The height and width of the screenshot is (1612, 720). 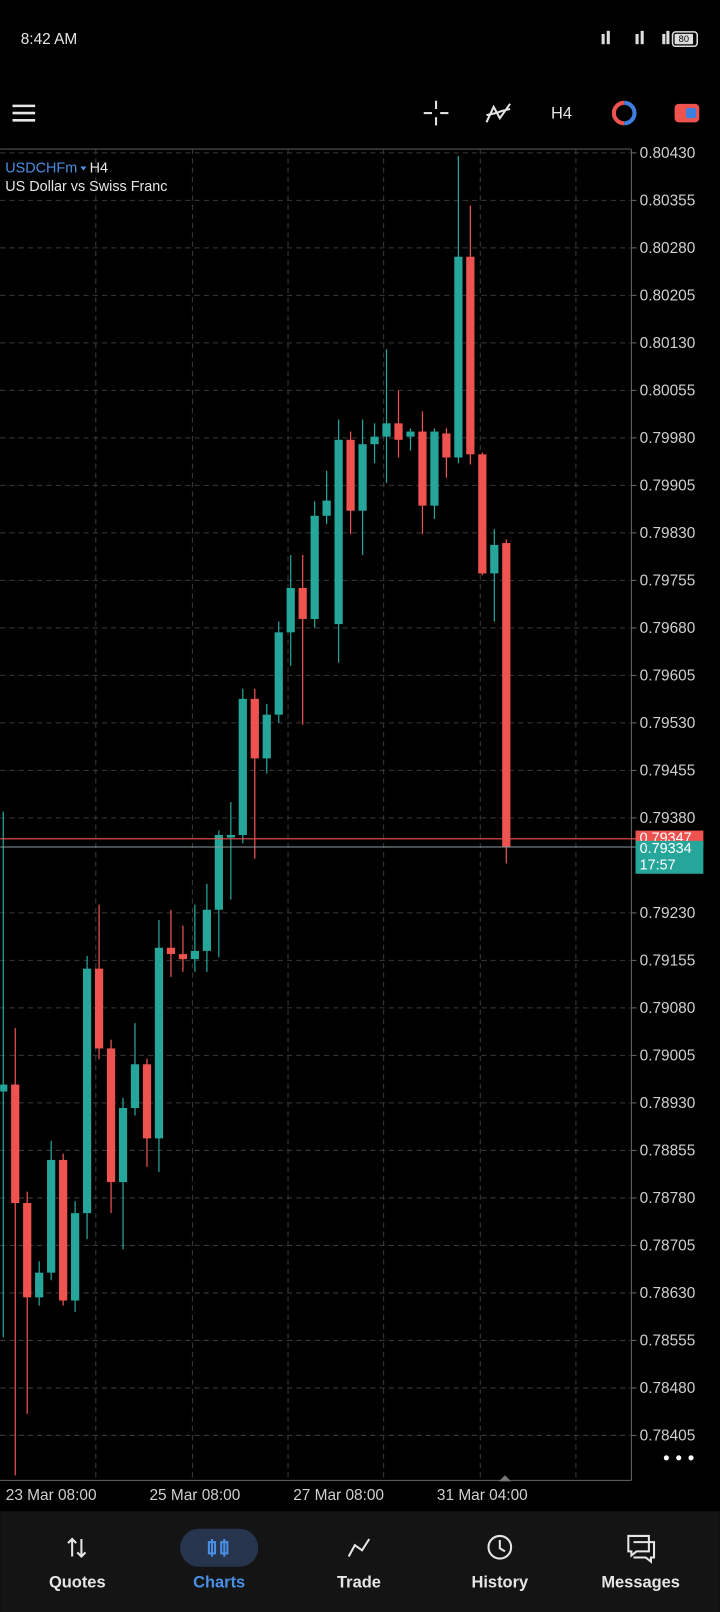 What do you see at coordinates (51, 1495) in the screenshot?
I see `x-tick-label: 23 Mar 08:00` at bounding box center [51, 1495].